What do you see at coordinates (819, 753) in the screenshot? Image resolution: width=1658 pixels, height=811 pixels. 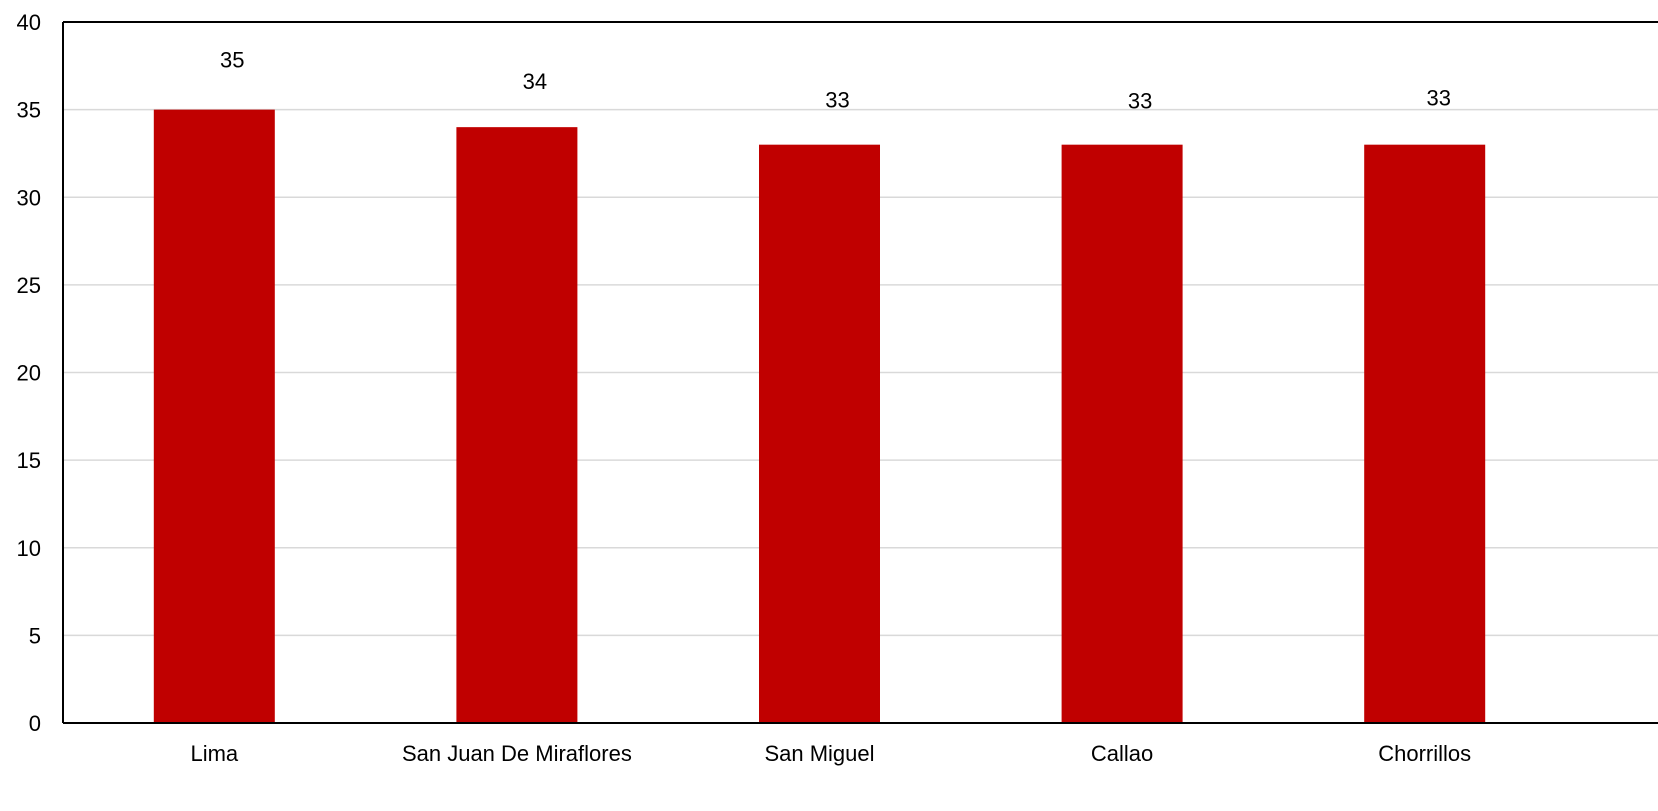 I see `x-tick-label: San Miguel` at bounding box center [819, 753].